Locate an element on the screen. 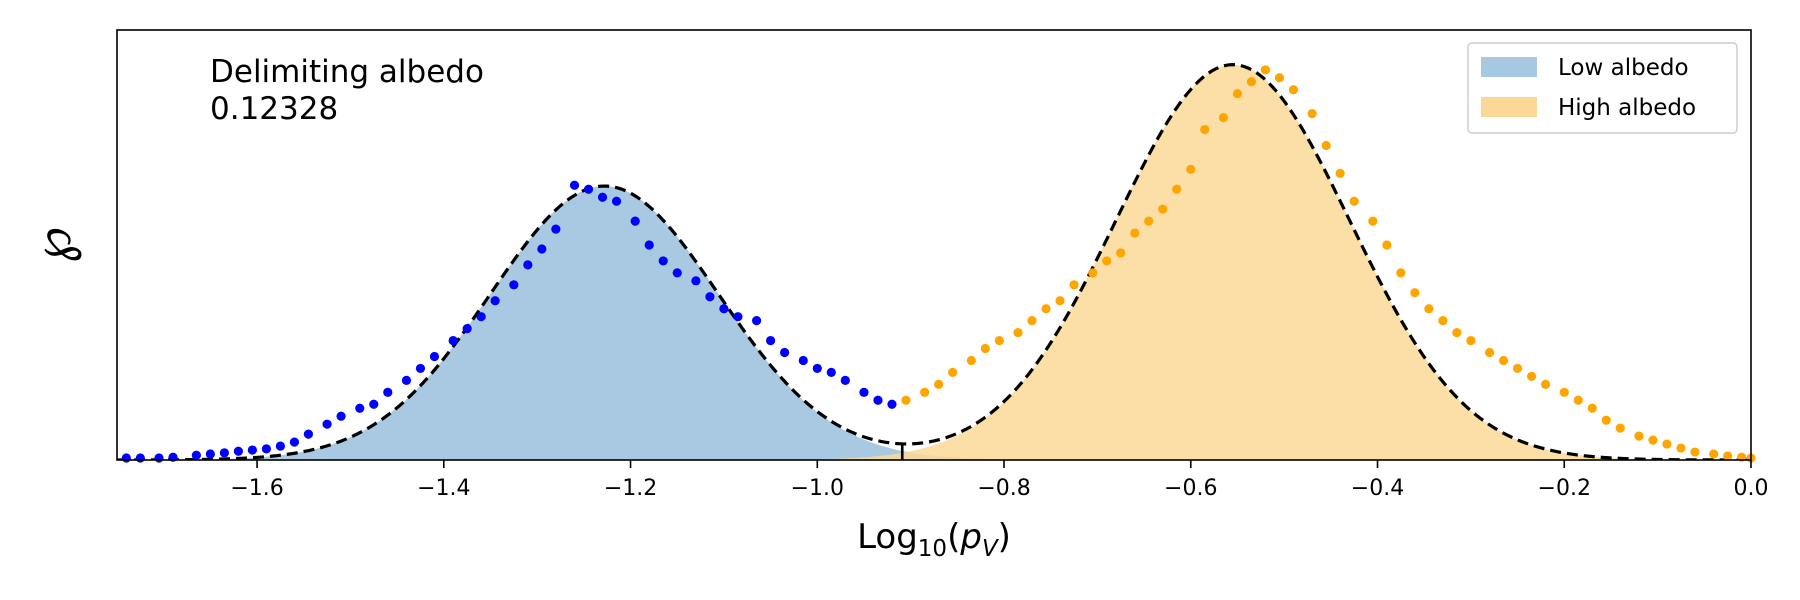 The width and height of the screenshot is (1800, 600). x-tick-label: 0.0 is located at coordinates (1751, 488).